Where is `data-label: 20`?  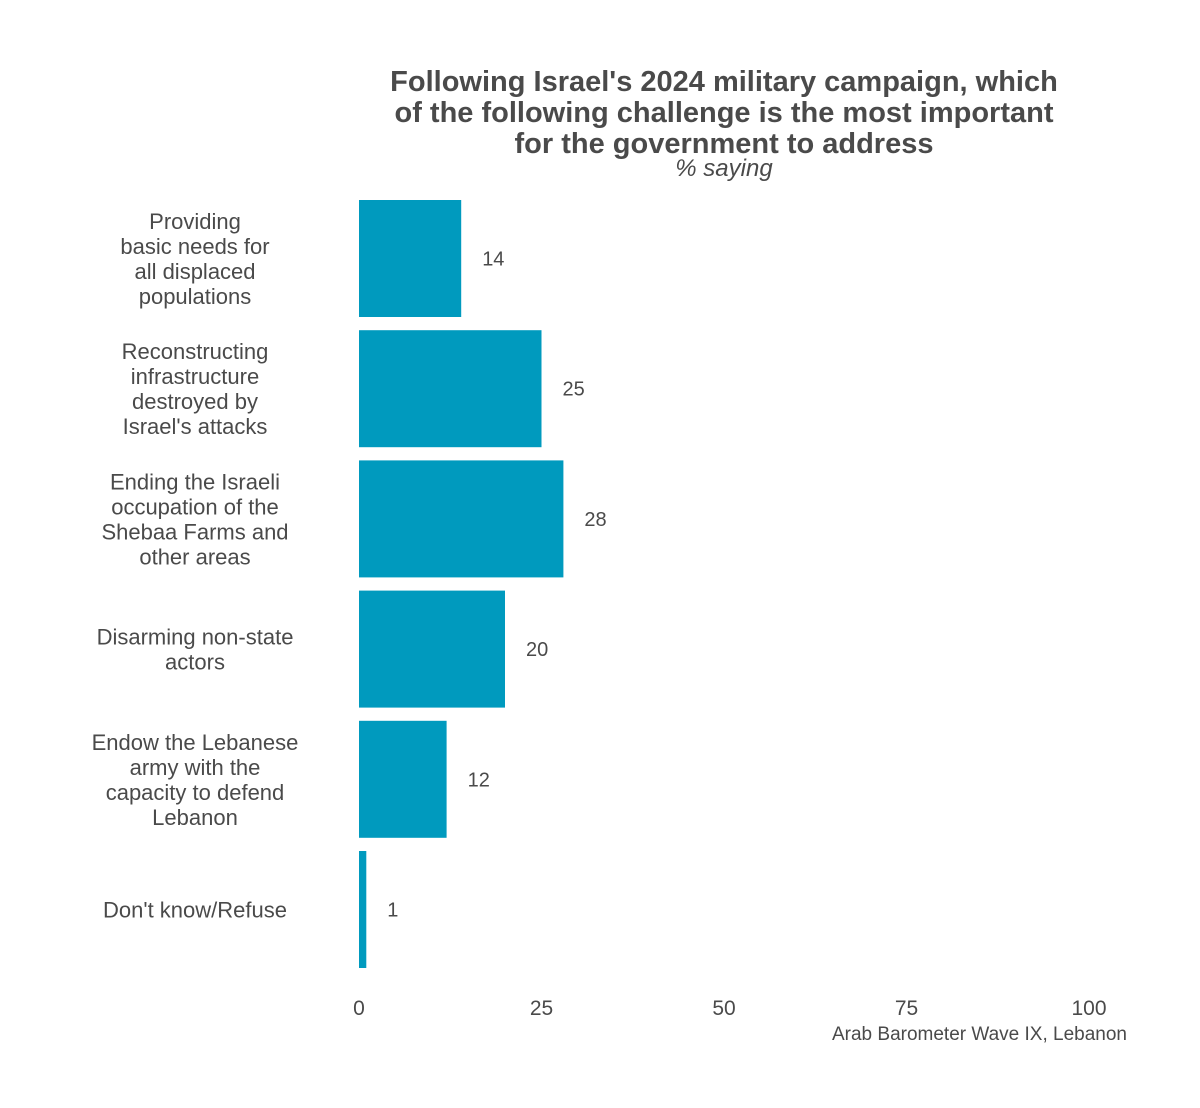
data-label: 20 is located at coordinates (537, 650).